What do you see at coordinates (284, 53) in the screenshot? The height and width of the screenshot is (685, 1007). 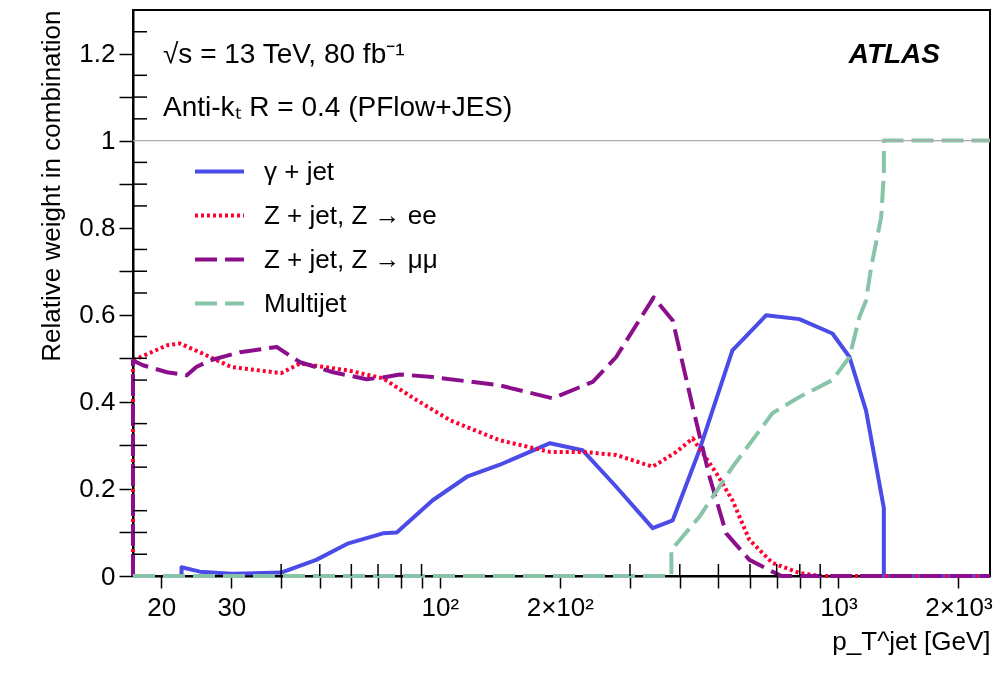 I see `annotation: √s = 13 TeV, 80 fb⁻¹` at bounding box center [284, 53].